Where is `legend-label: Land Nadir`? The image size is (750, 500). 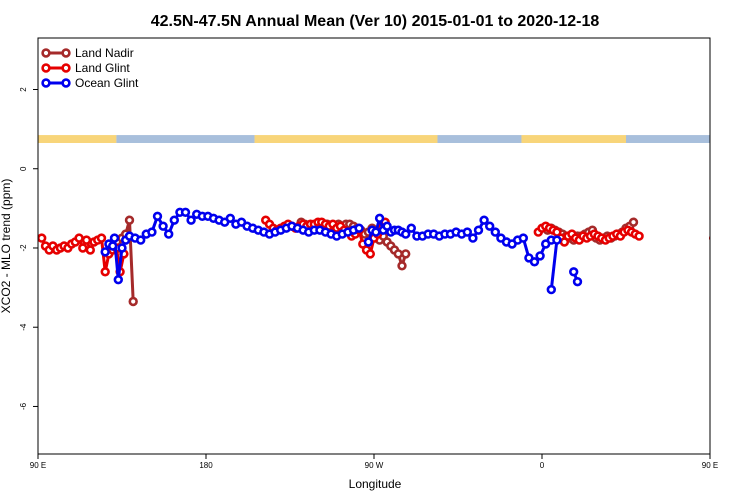 legend-label: Land Nadir is located at coordinates (104, 53).